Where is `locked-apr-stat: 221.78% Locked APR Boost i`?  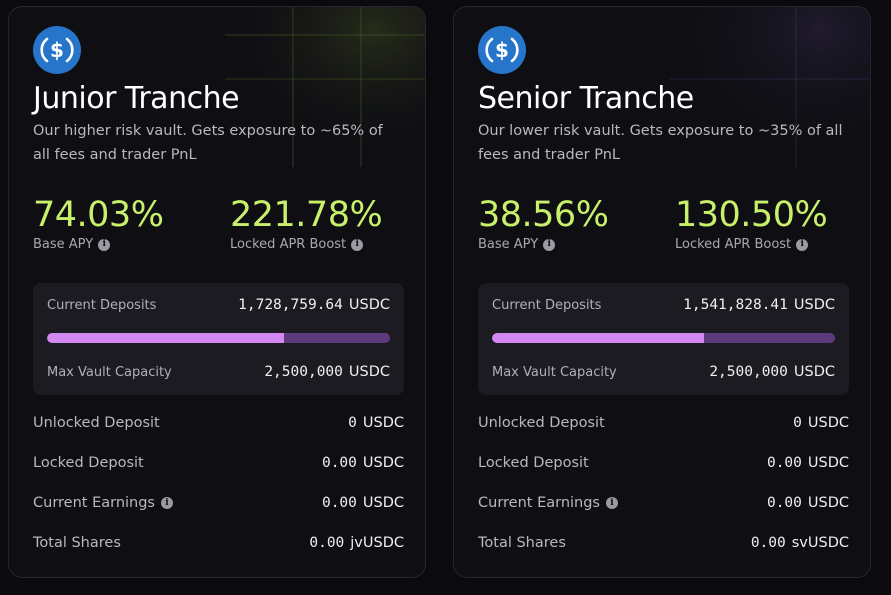
locked-apr-stat: 221.78% Locked APR Boost i is located at coordinates (306, 223).